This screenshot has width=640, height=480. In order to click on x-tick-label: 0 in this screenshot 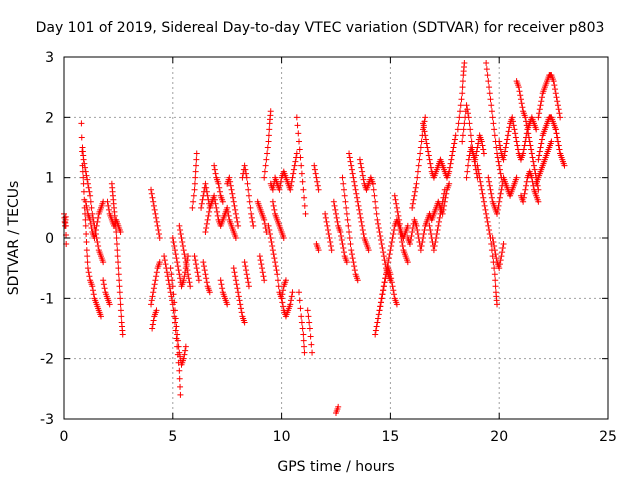, I will do `click(64, 437)`.